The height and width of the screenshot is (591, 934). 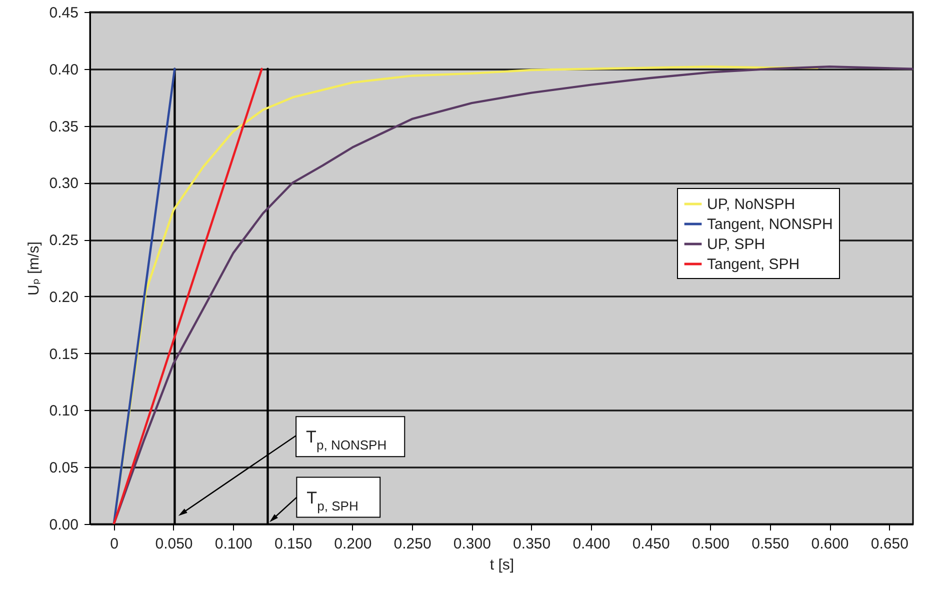 I want to click on y-tick-label: 0.35, so click(x=63, y=127).